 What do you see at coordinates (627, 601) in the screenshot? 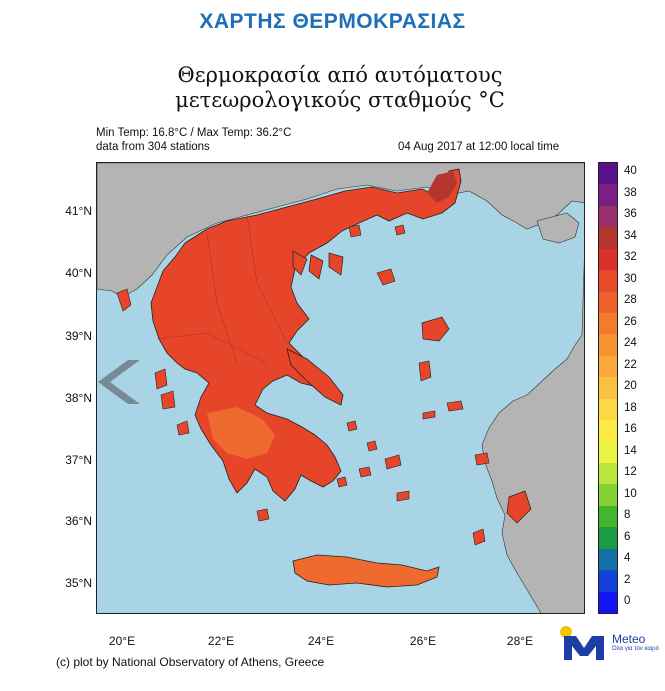
I see `colorbar-label: 0` at bounding box center [627, 601].